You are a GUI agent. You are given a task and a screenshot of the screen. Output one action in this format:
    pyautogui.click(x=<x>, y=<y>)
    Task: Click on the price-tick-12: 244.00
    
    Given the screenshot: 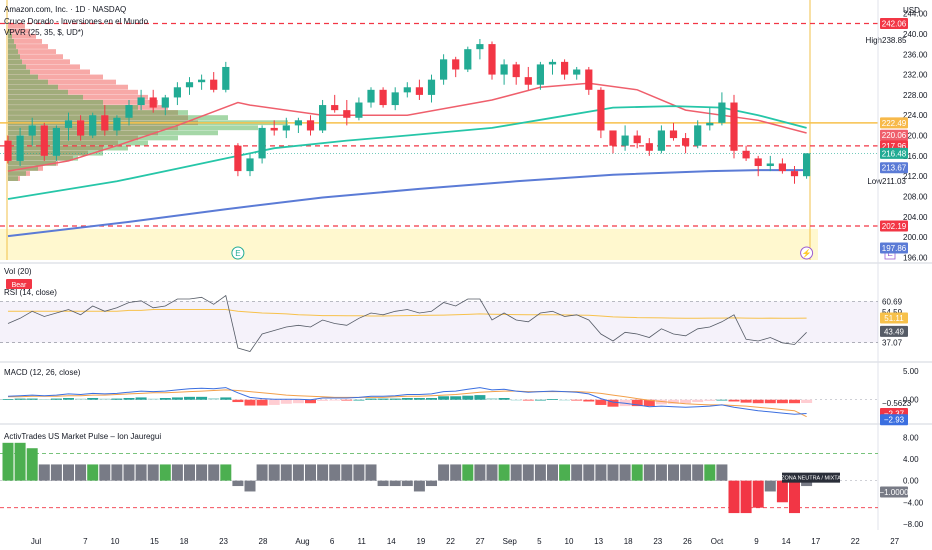 What is the action you would take?
    pyautogui.click(x=915, y=14)
    